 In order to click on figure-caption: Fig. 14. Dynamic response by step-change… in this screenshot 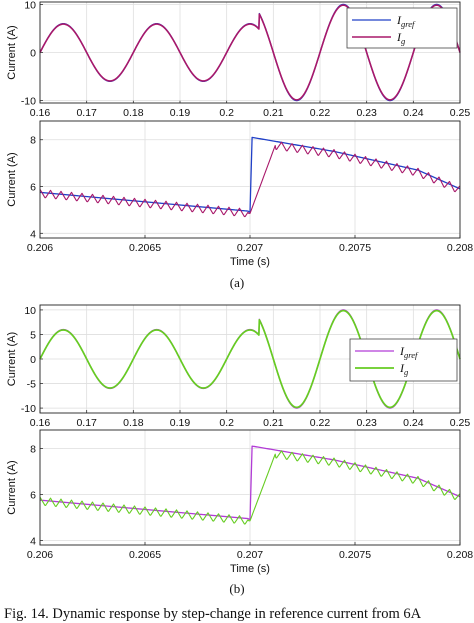, I will do `click(213, 614)`.